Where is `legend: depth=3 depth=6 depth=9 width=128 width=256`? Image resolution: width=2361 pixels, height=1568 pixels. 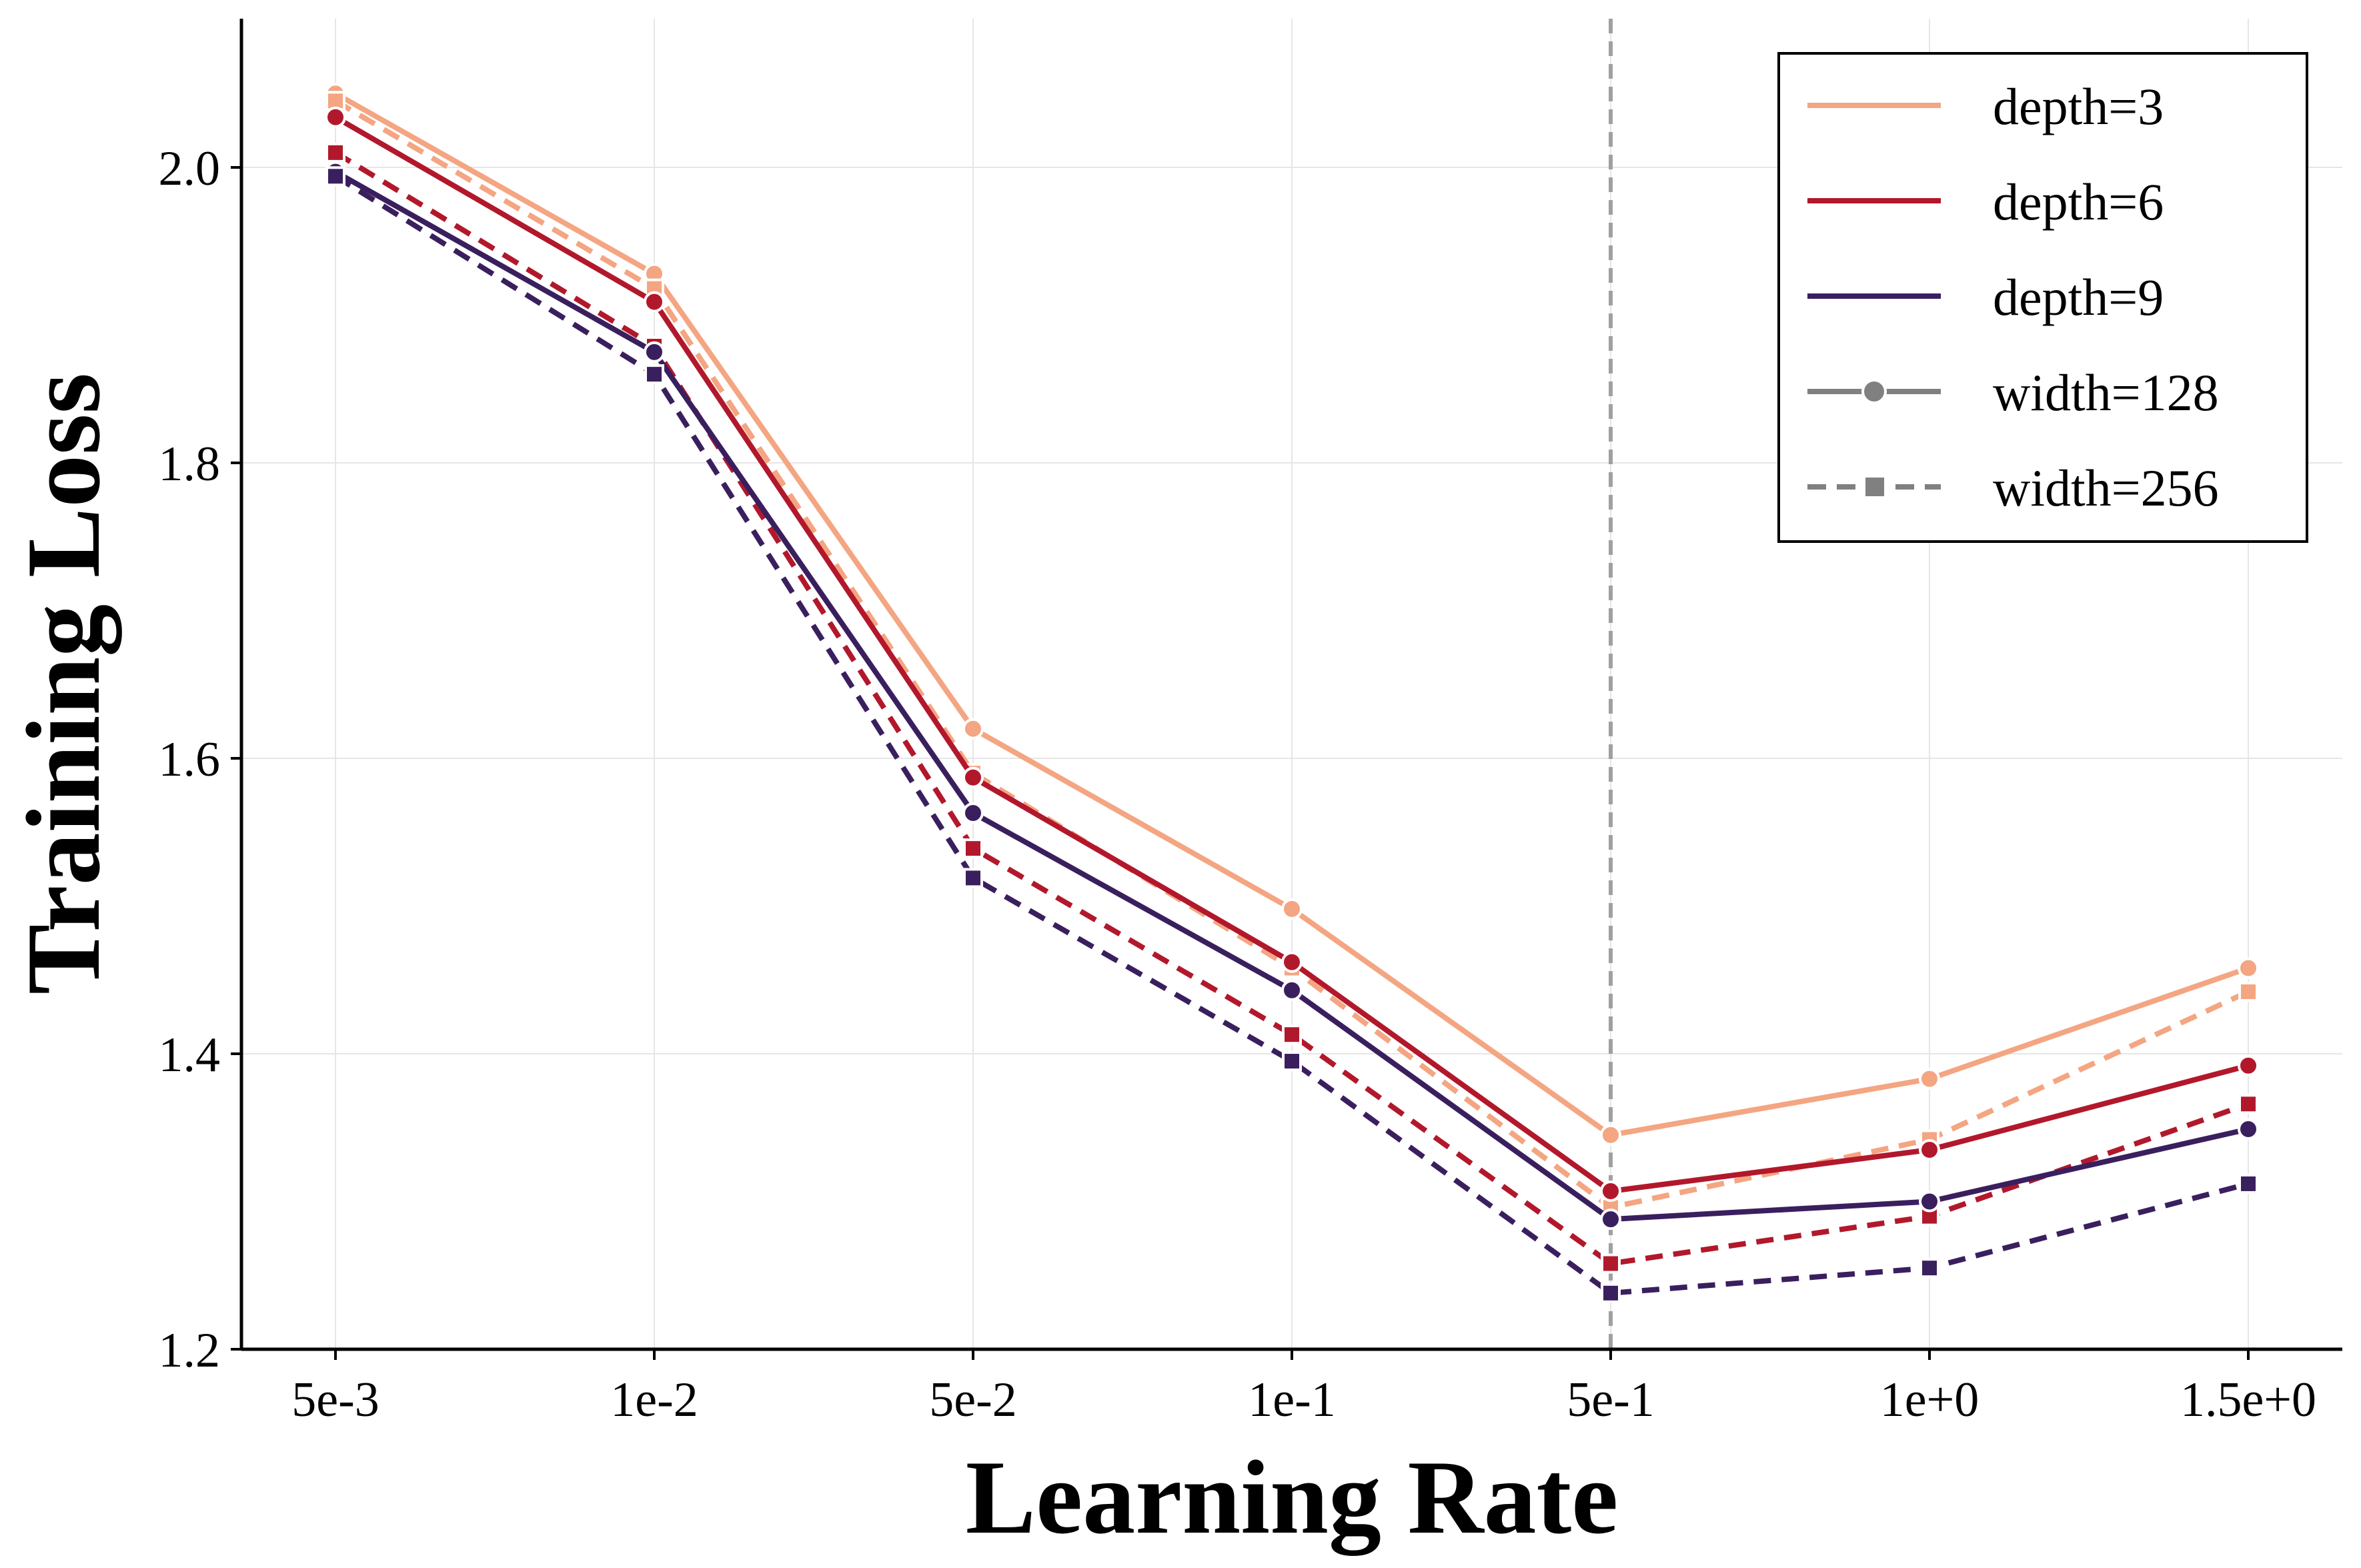
legend: depth=3 depth=6 depth=9 width=128 width=256 is located at coordinates (2042, 297).